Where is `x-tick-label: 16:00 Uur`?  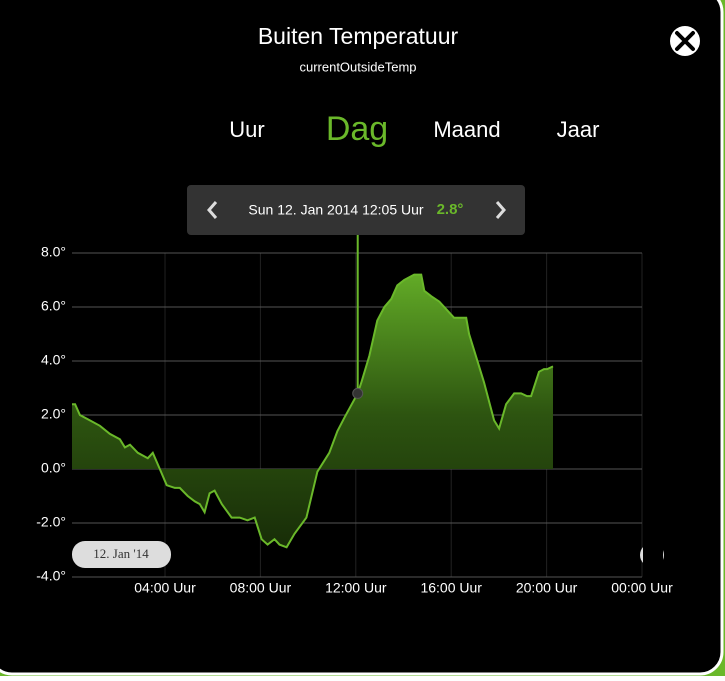
x-tick-label: 16:00 Uur is located at coordinates (451, 588).